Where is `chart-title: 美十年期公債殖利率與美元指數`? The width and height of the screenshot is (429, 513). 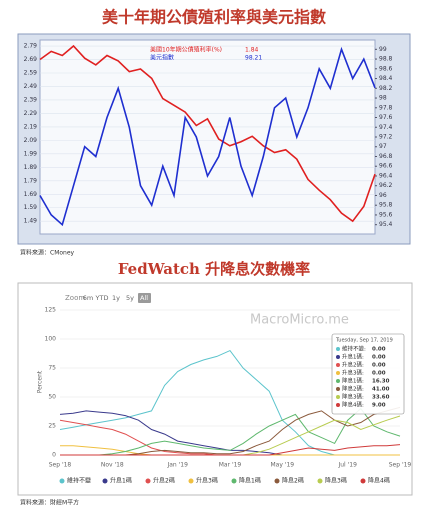
chart-title: 美十年期公債殖利率與美元指數 is located at coordinates (214, 17).